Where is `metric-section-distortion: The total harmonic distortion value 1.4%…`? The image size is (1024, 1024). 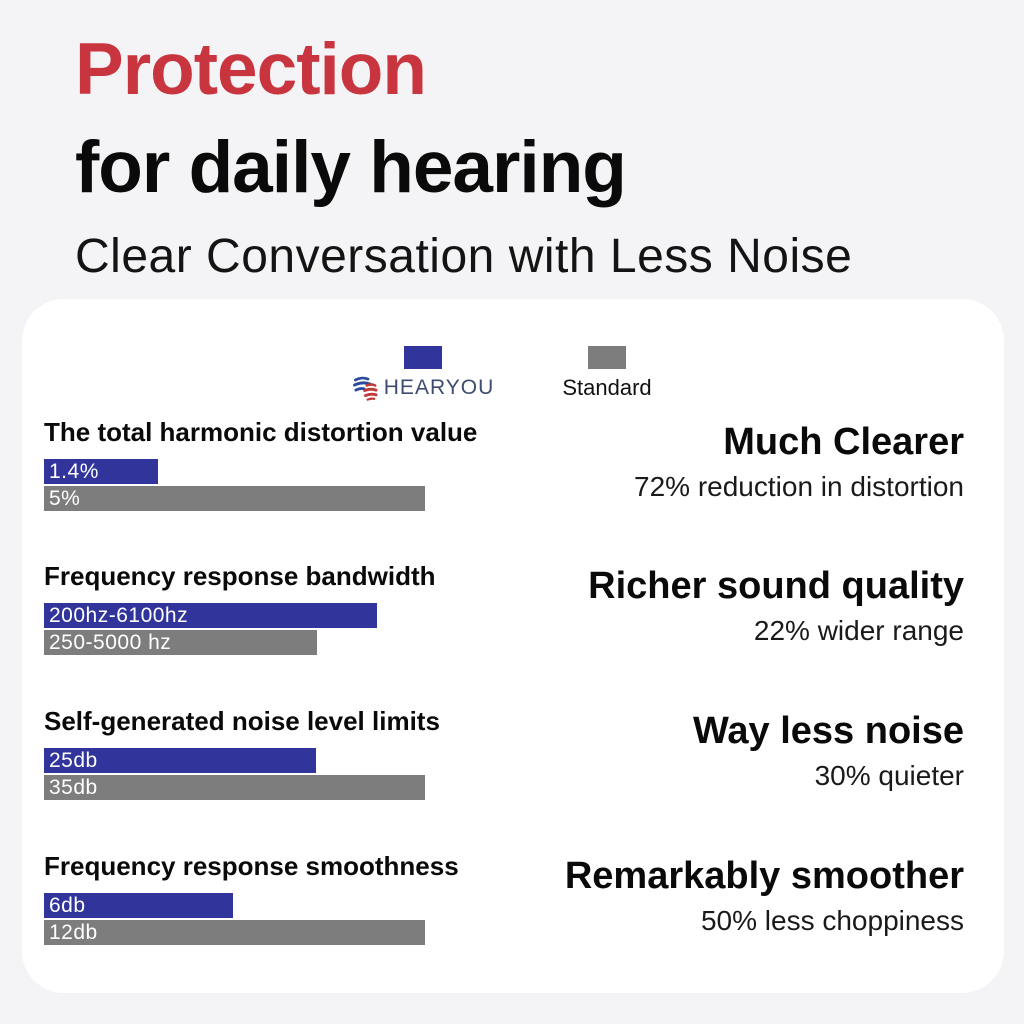 metric-section-distortion: The total harmonic distortion value 1.4%… is located at coordinates (504, 476).